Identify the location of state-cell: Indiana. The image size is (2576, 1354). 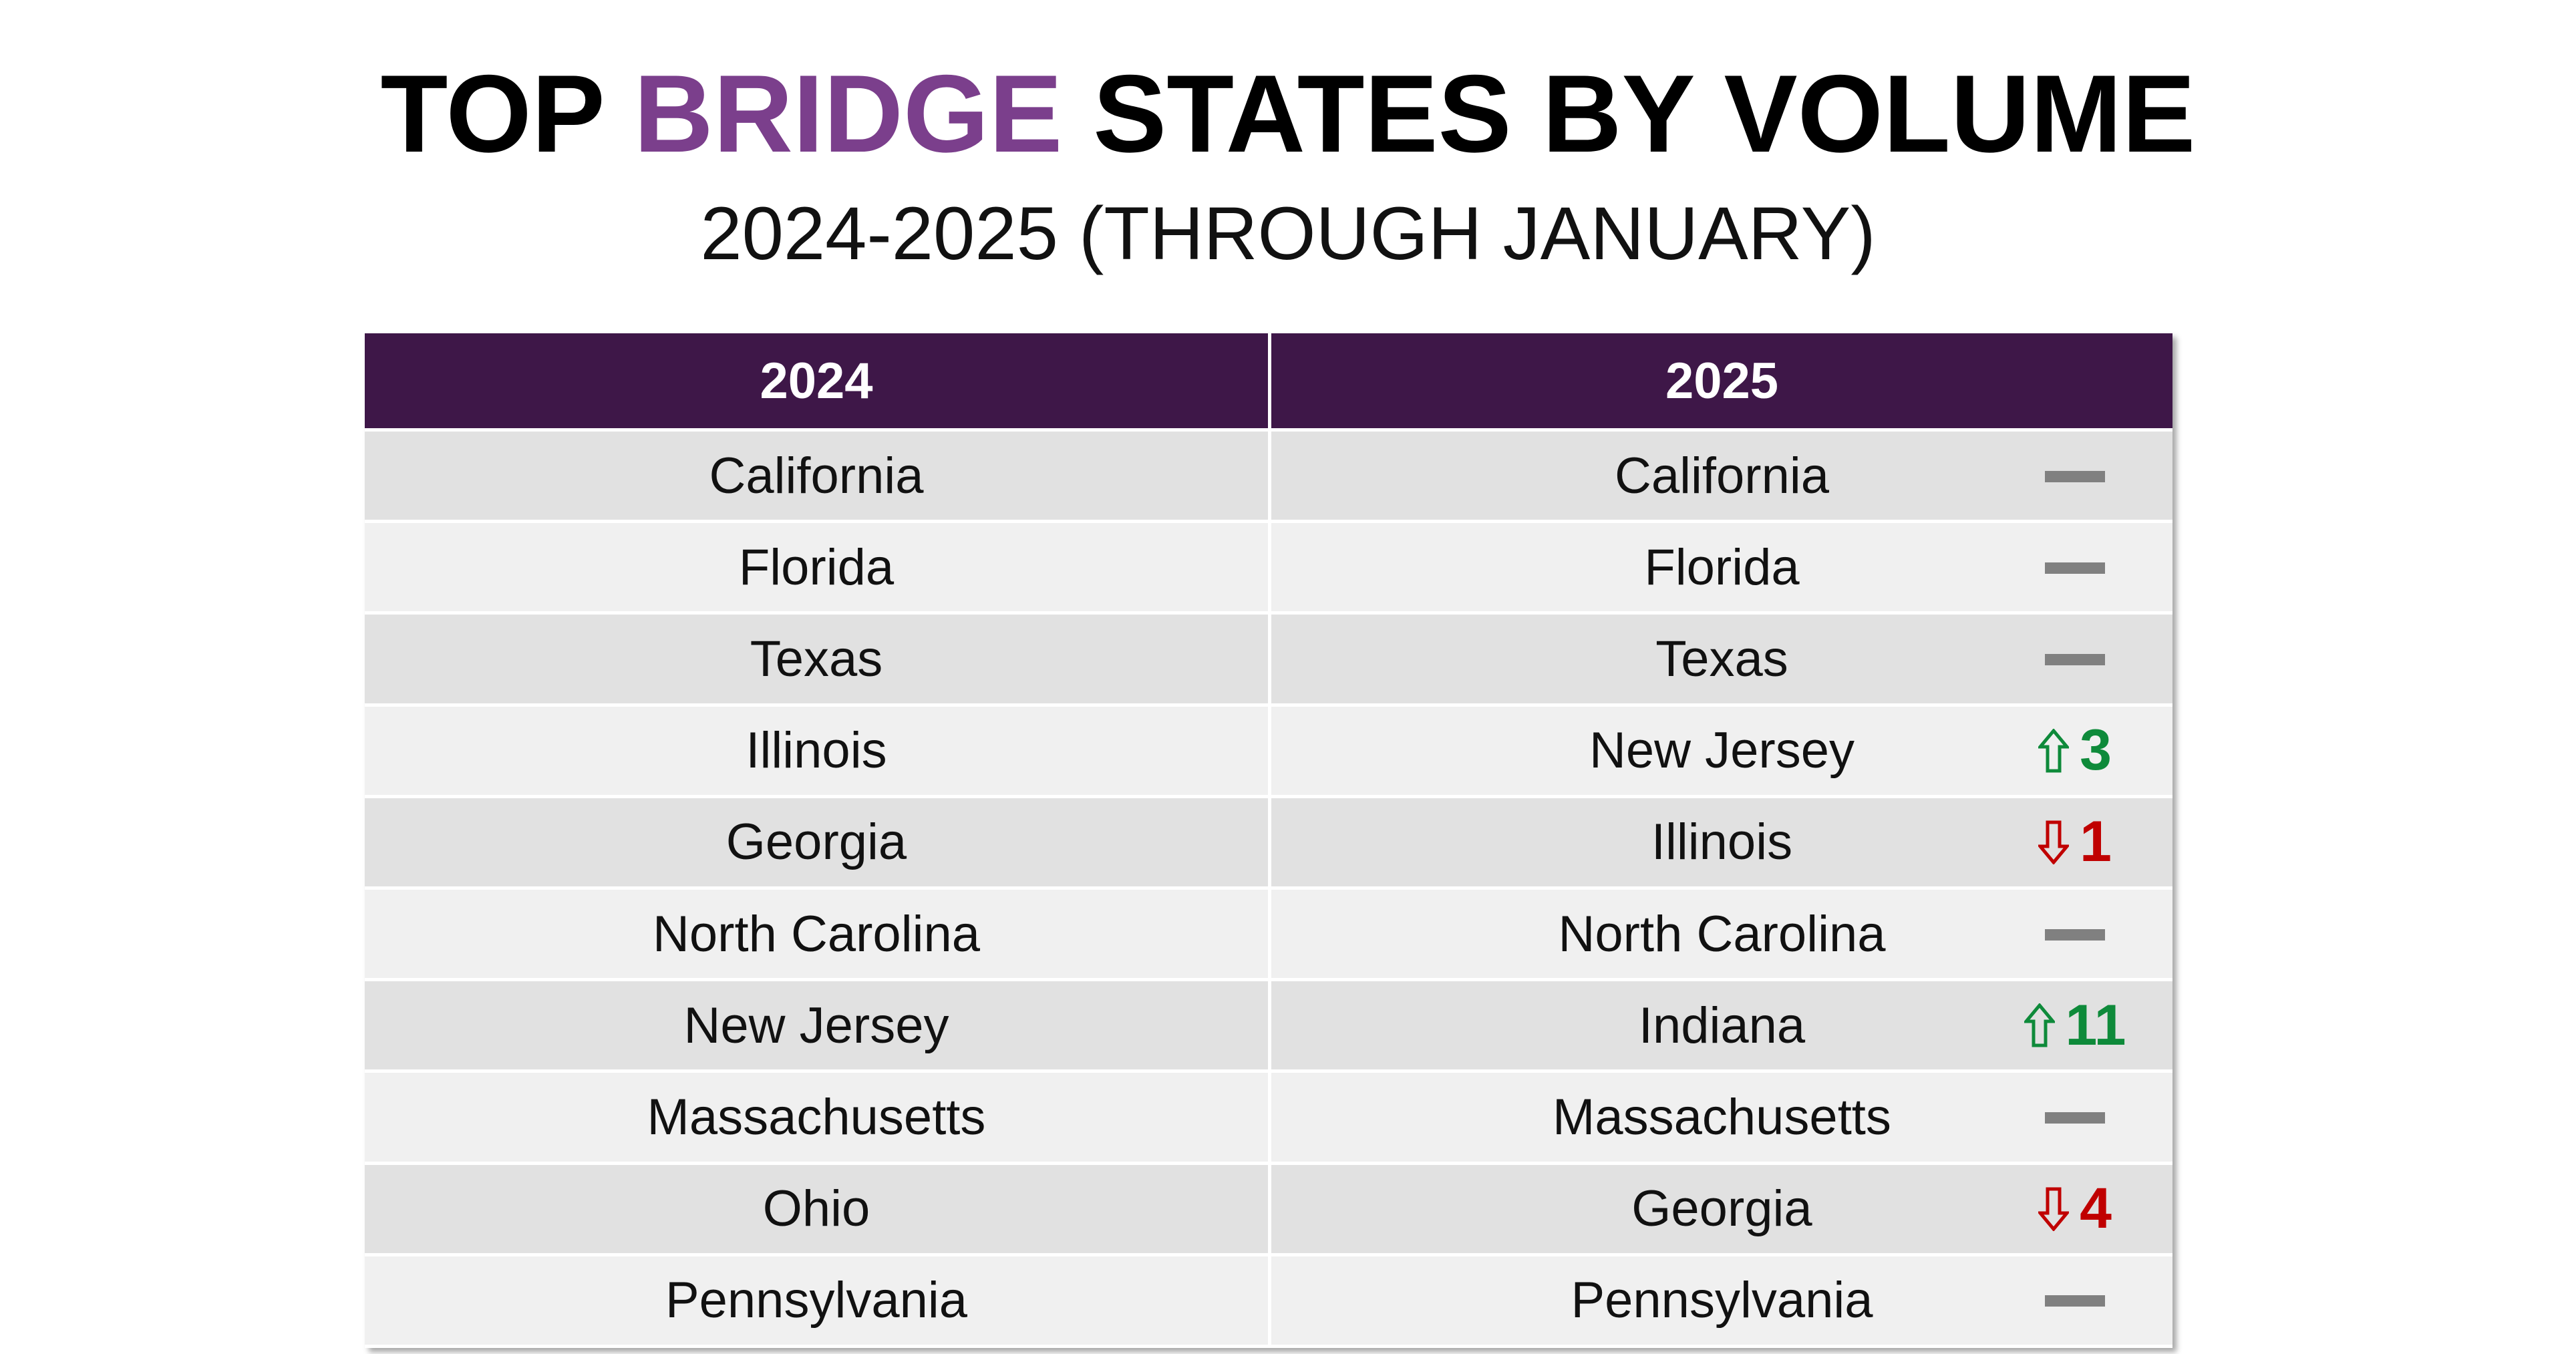
(1721, 1025).